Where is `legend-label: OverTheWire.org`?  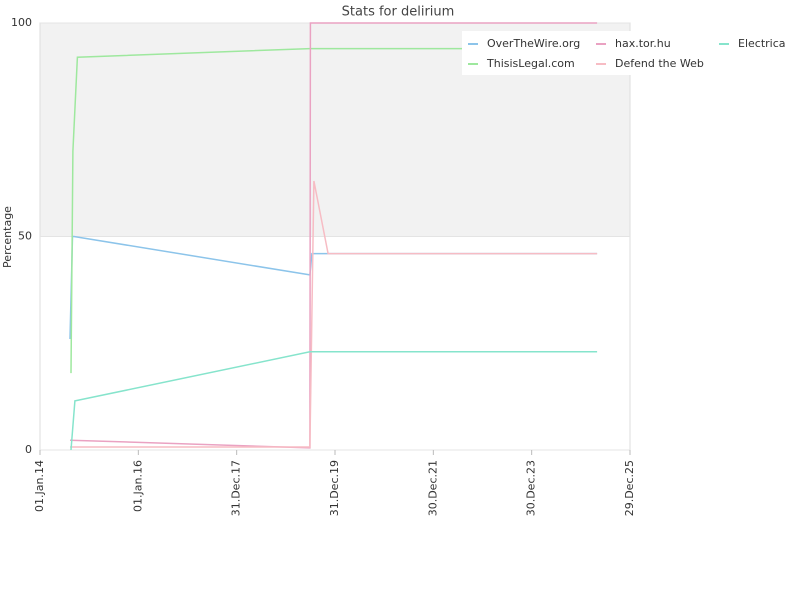 legend-label: OverTheWire.org is located at coordinates (533, 43).